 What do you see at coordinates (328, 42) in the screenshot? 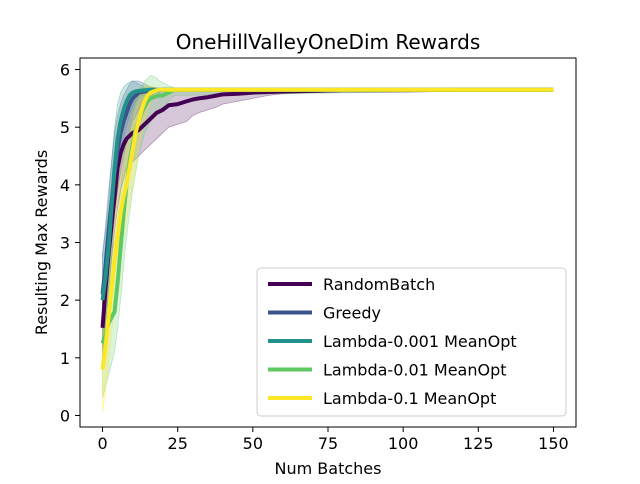
I see `chart-title: OneHillValleyOneDim Rewards` at bounding box center [328, 42].